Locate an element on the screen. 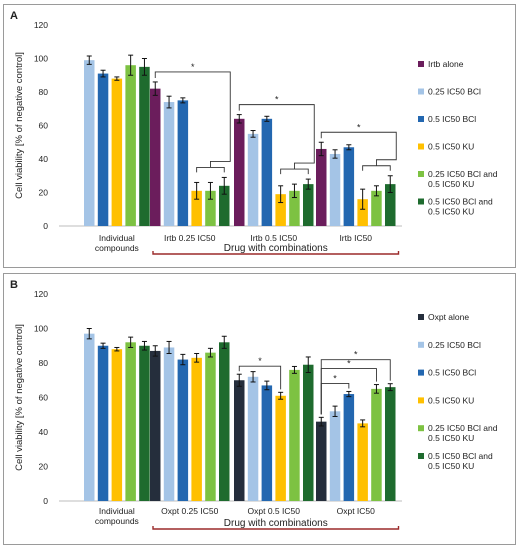 The image size is (519, 550). combination-bracket-line is located at coordinates (276, 253).